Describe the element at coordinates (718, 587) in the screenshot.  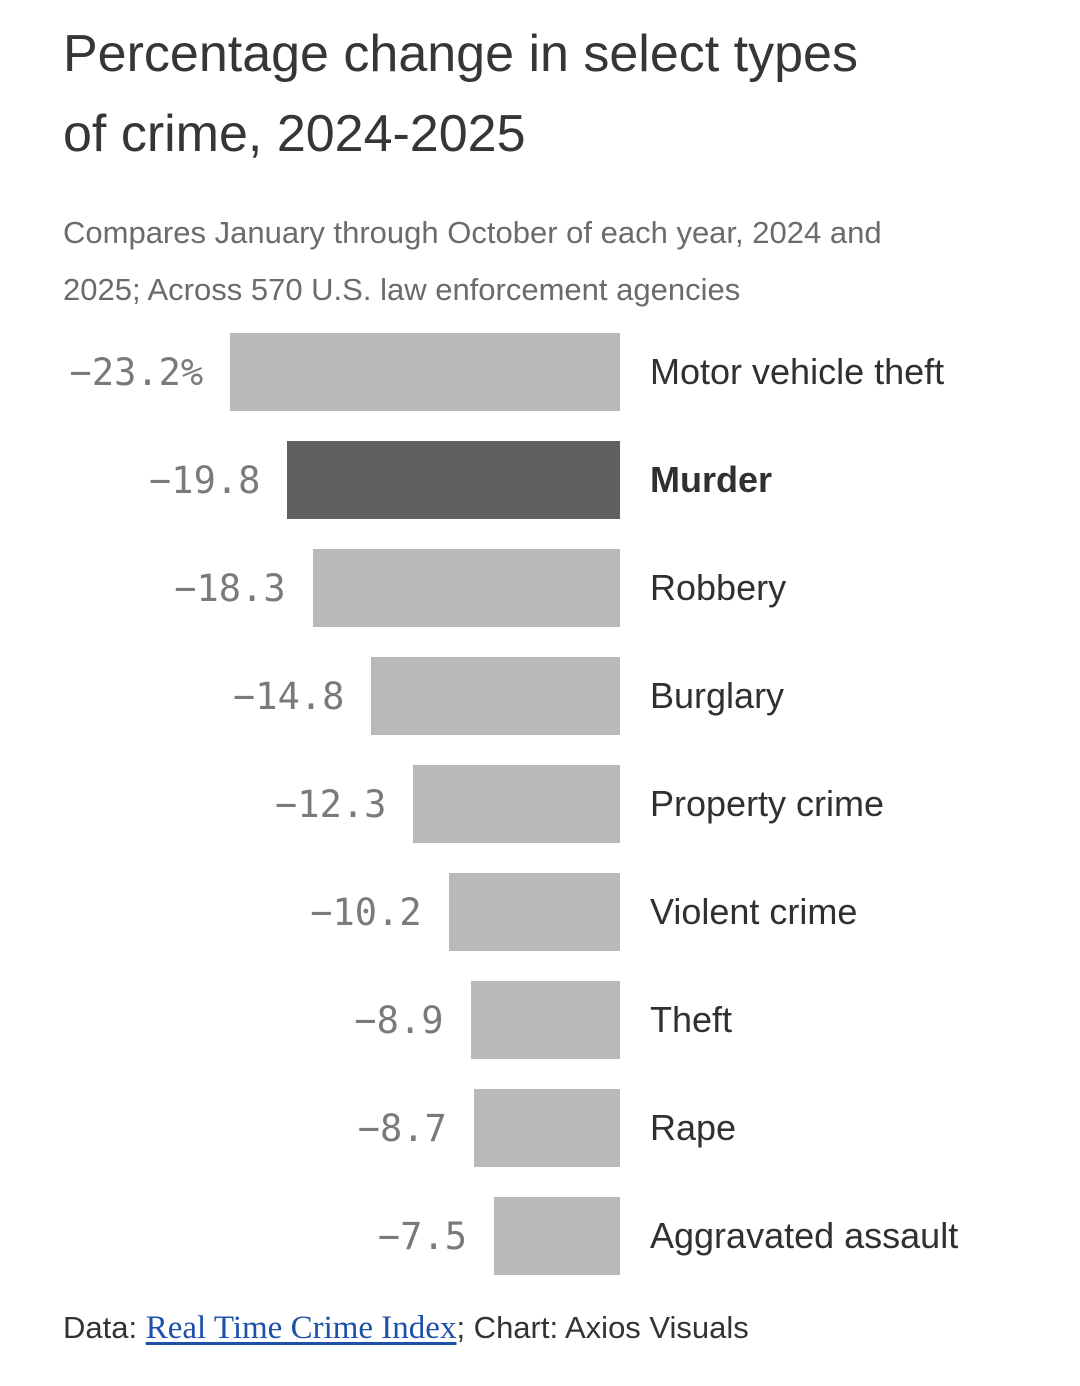
I see `category-label-robbery: Robbery` at that location.